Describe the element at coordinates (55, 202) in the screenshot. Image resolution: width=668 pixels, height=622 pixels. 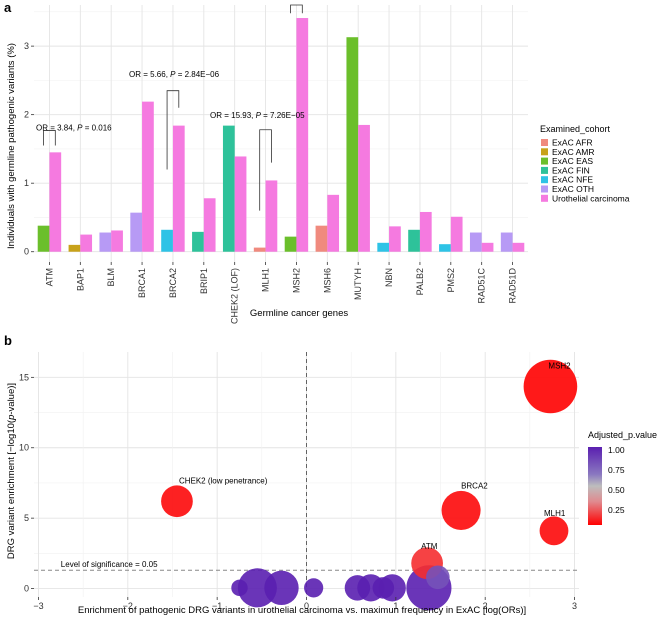
I see `bar-atm-urothelial-carcinoma` at that location.